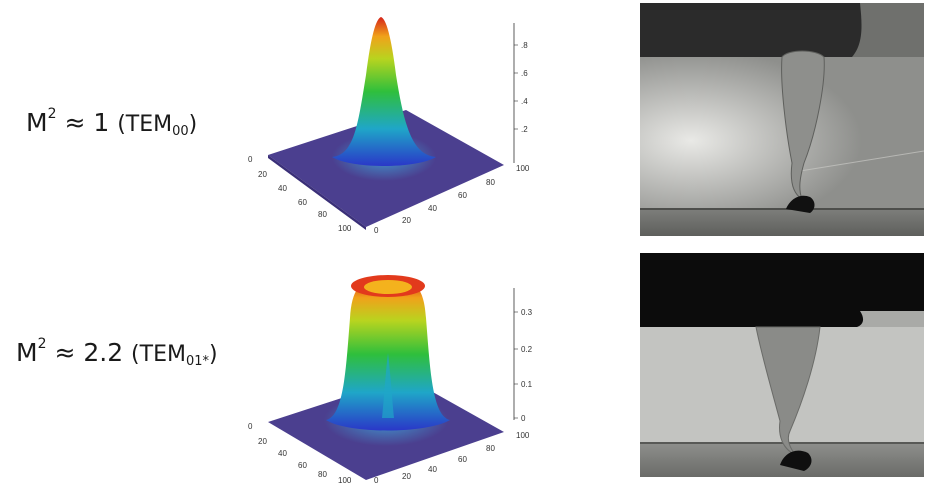  I want to click on z-ticks-1: .8 .6 .4 .2, so click(521, 87).